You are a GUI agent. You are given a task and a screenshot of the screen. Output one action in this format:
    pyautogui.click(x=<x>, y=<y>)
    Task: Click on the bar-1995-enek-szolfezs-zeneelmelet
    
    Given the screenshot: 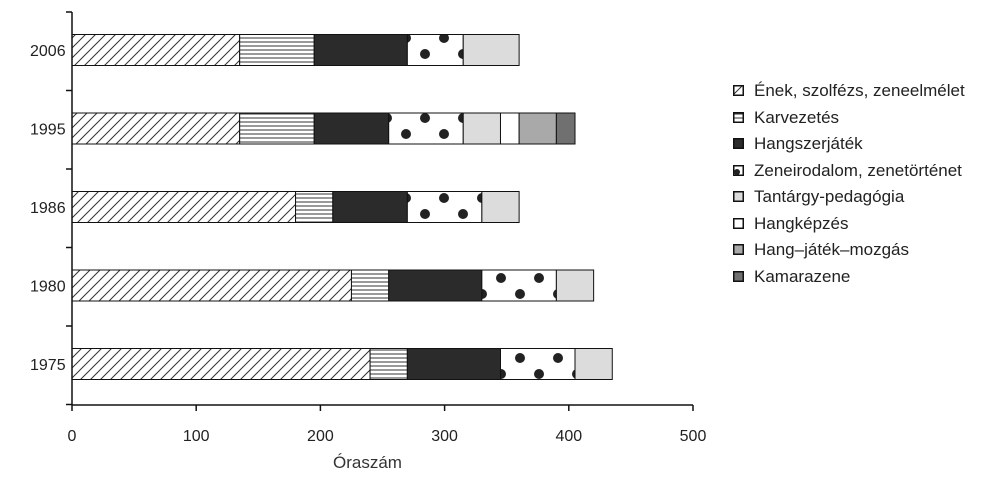 What is the action you would take?
    pyautogui.click(x=156, y=128)
    